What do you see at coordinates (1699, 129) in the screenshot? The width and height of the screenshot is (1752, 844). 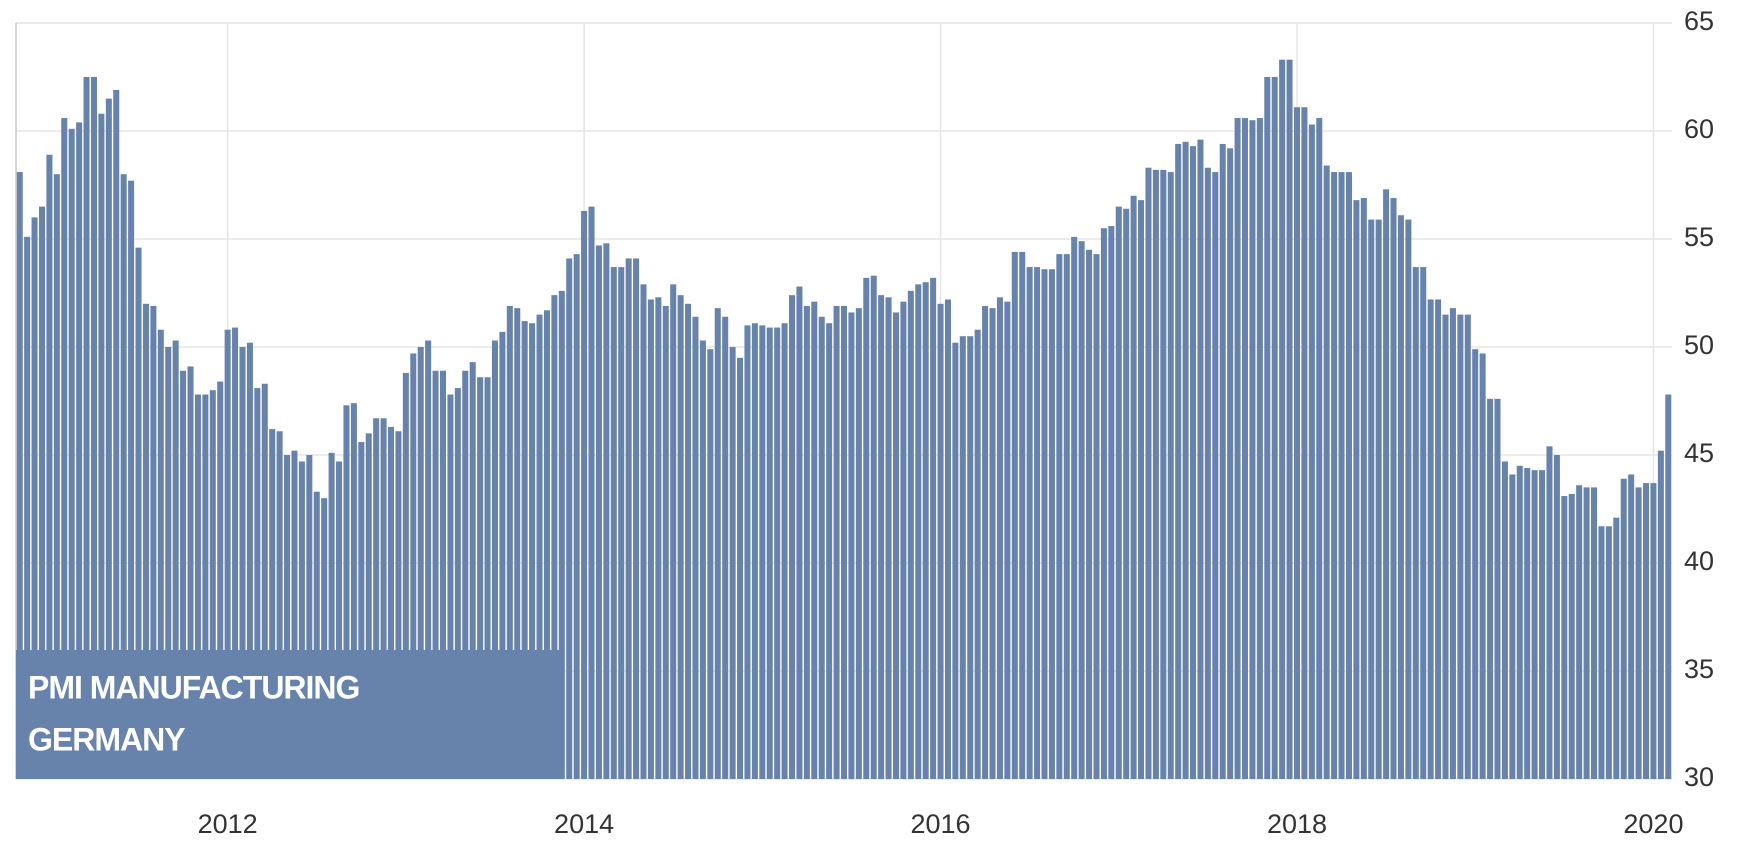 I see `y-tick-label: 60` at bounding box center [1699, 129].